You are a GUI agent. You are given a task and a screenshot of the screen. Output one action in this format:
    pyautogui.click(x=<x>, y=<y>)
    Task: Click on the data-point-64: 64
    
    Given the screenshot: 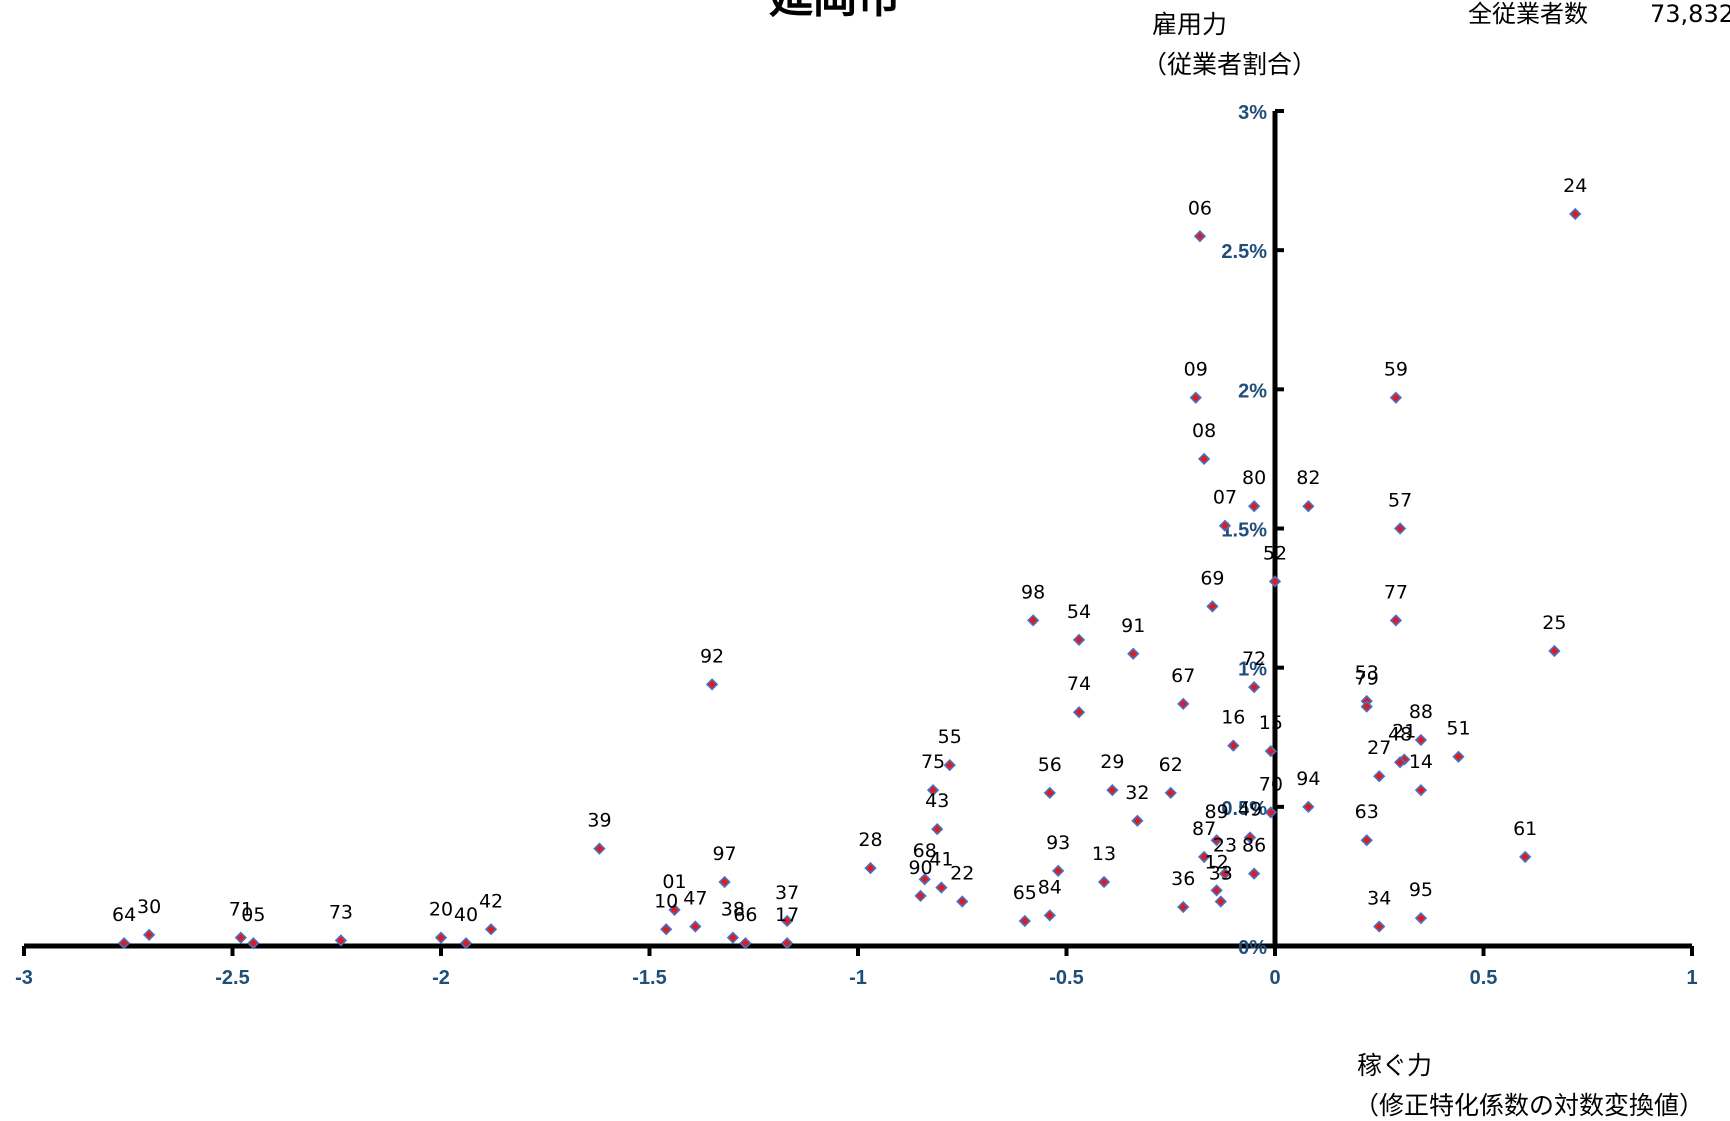 What is the action you would take?
    pyautogui.click(x=124, y=927)
    